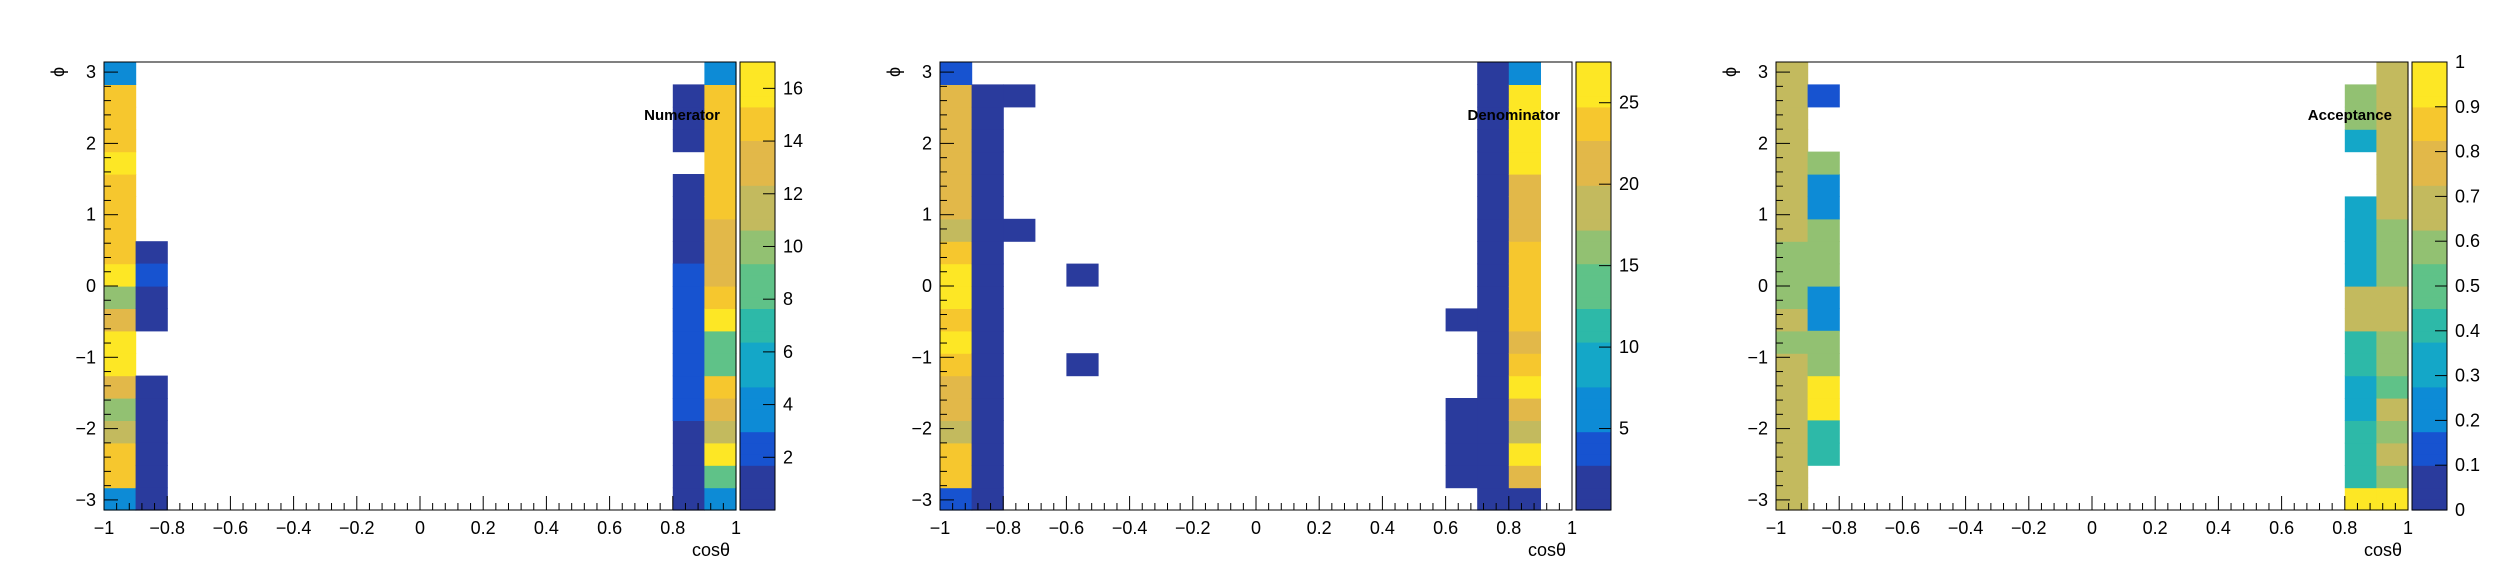 The image size is (2496, 577). Describe the element at coordinates (2408, 528) in the screenshot. I see `x-tick-label: 1` at that location.